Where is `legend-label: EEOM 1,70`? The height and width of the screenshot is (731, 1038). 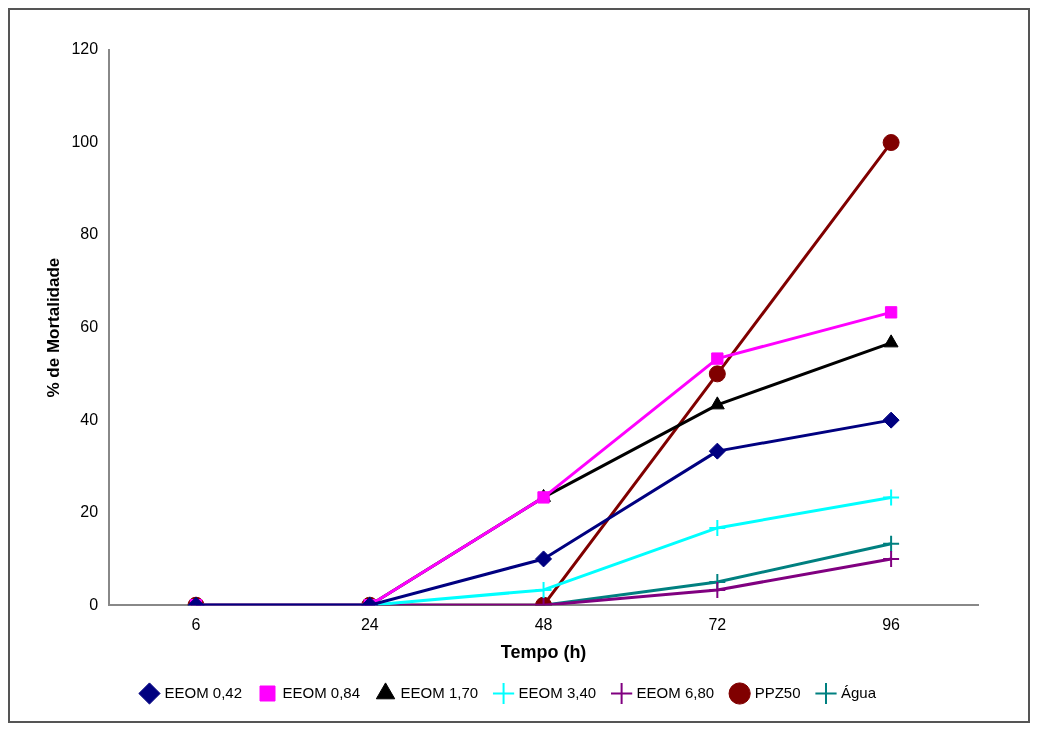
legend-label: EEOM 1,70 is located at coordinates (439, 692).